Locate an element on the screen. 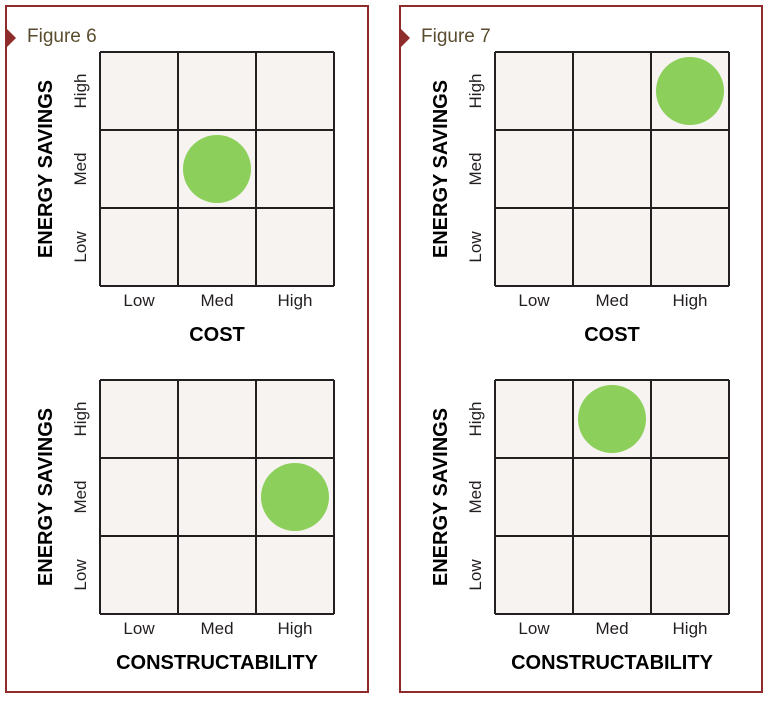 This screenshot has height=701, width=768. figure-title: Figure 7 is located at coordinates (456, 36).